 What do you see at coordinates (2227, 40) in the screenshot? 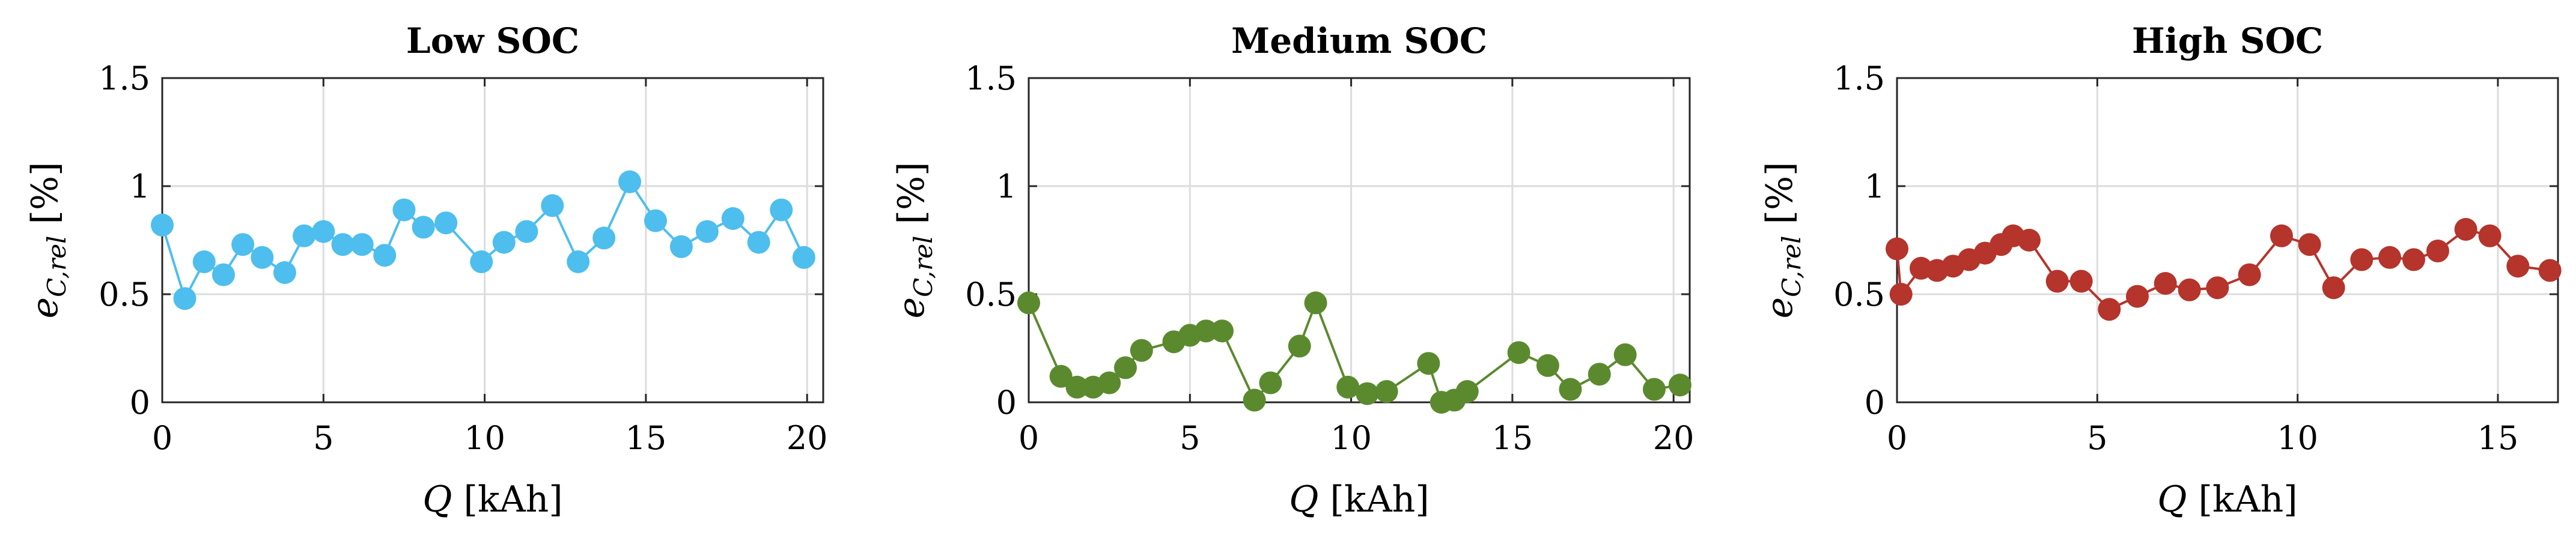
I see `chart-title: High SOC` at bounding box center [2227, 40].